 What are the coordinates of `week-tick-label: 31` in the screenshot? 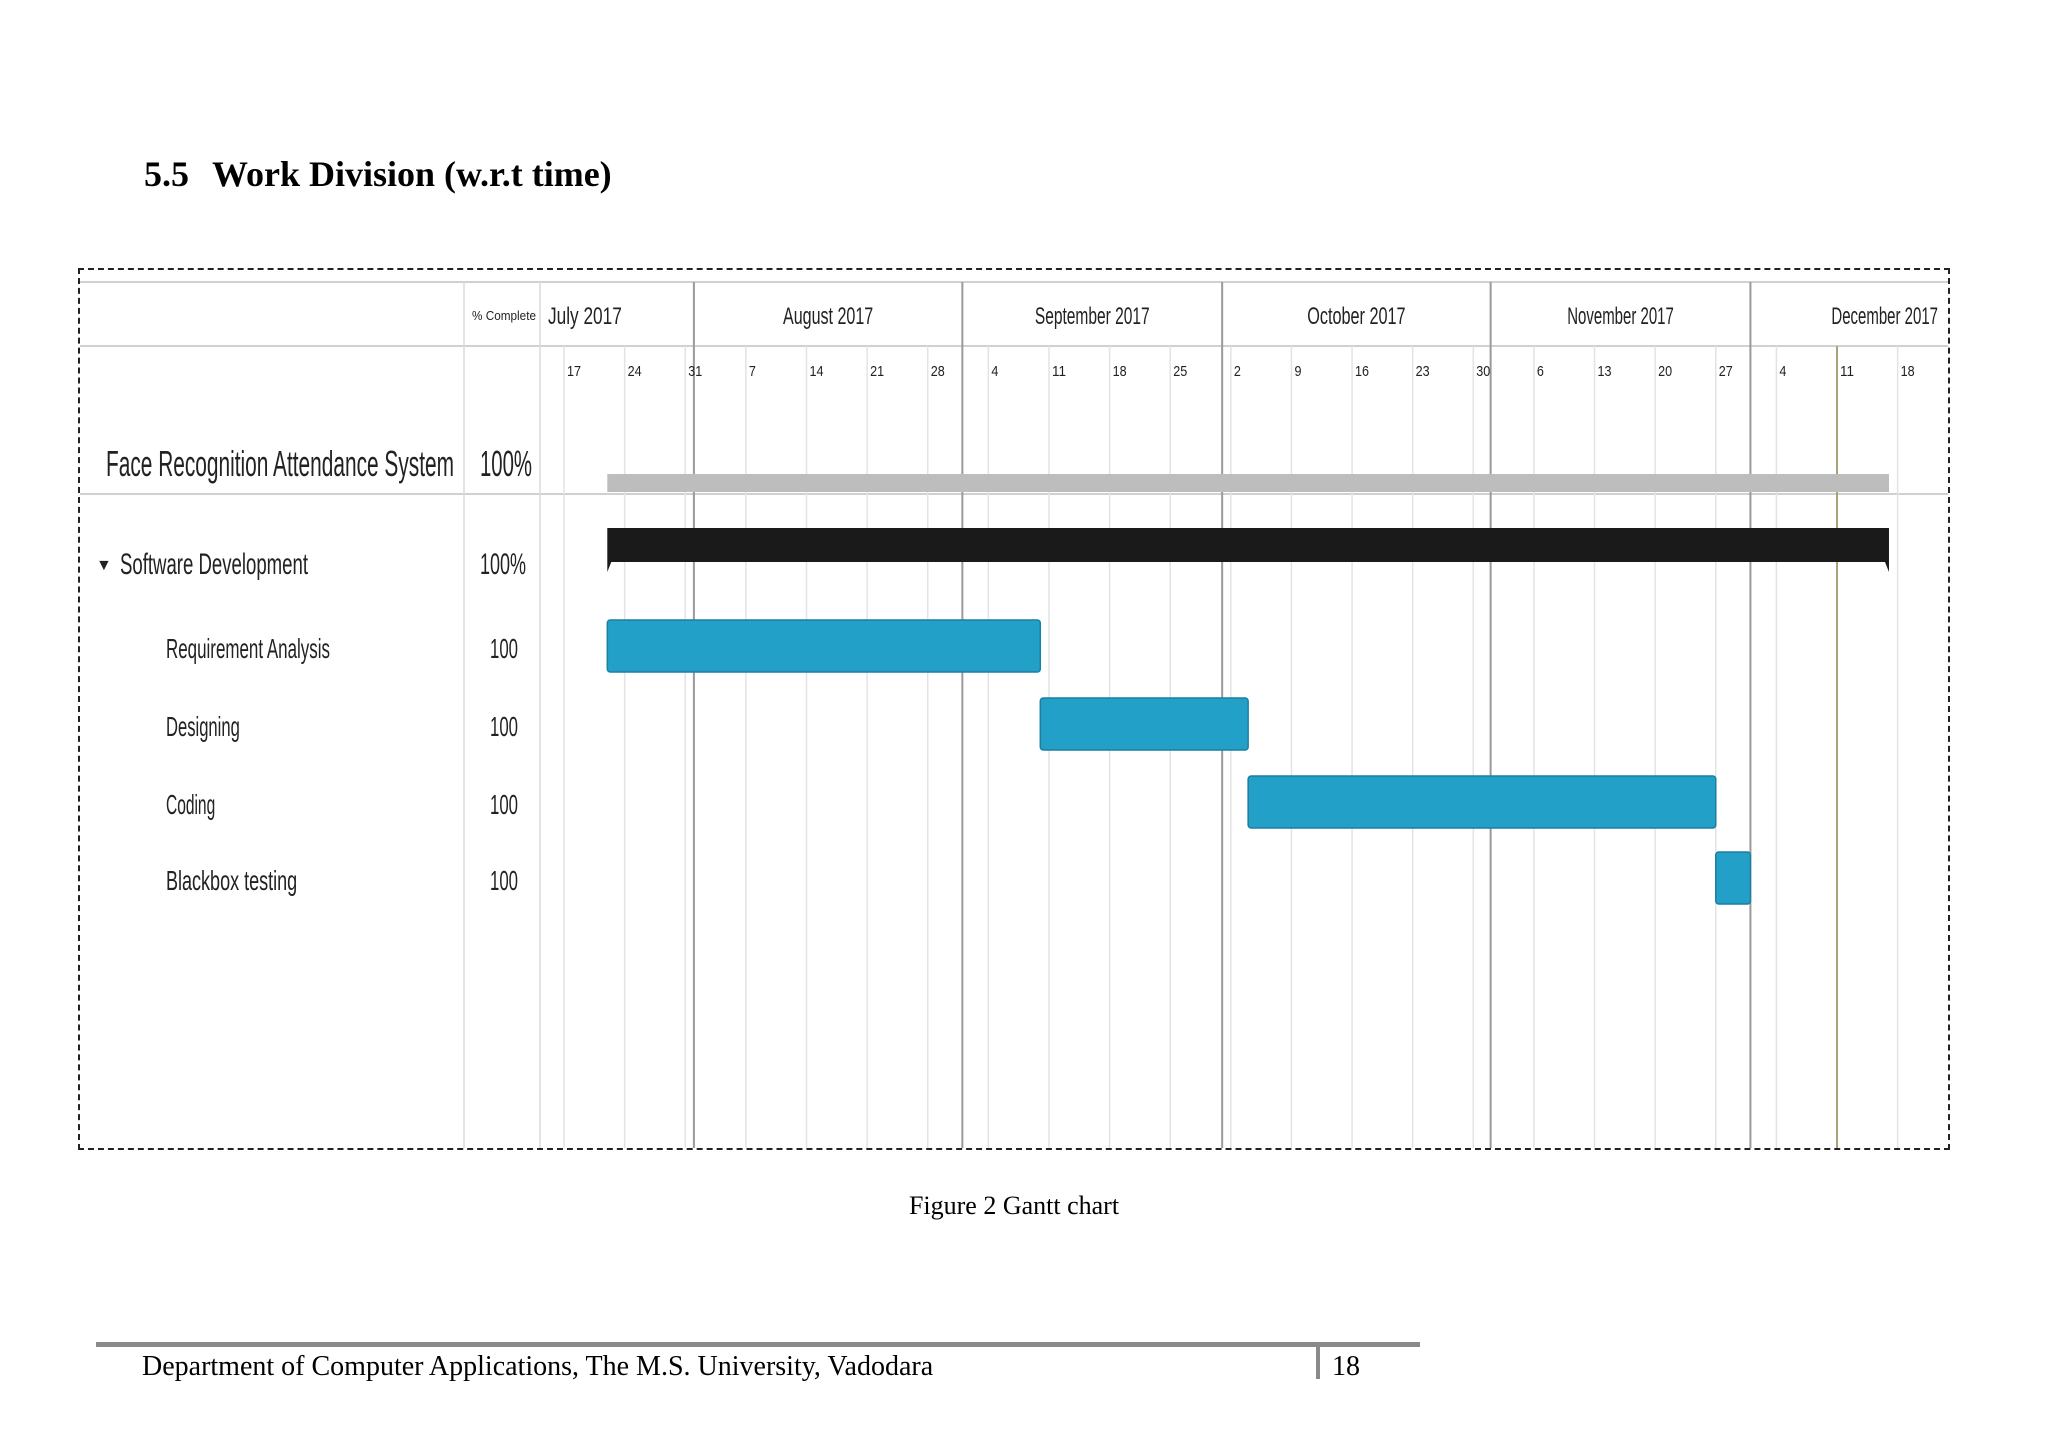 It's located at (695, 371).